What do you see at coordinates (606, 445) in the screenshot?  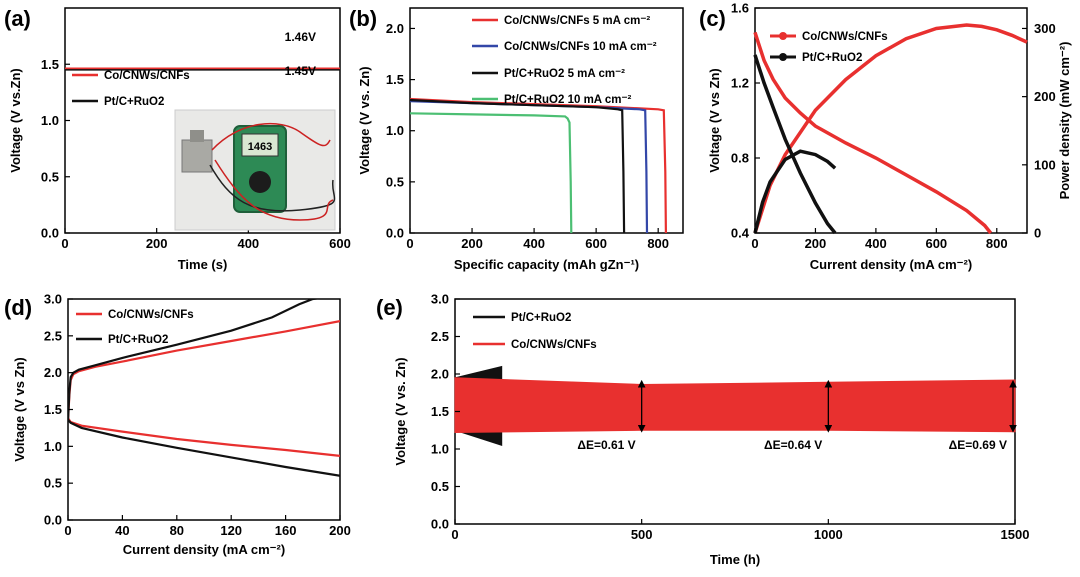 I see `delta-e-label: ΔE=0.61 V` at bounding box center [606, 445].